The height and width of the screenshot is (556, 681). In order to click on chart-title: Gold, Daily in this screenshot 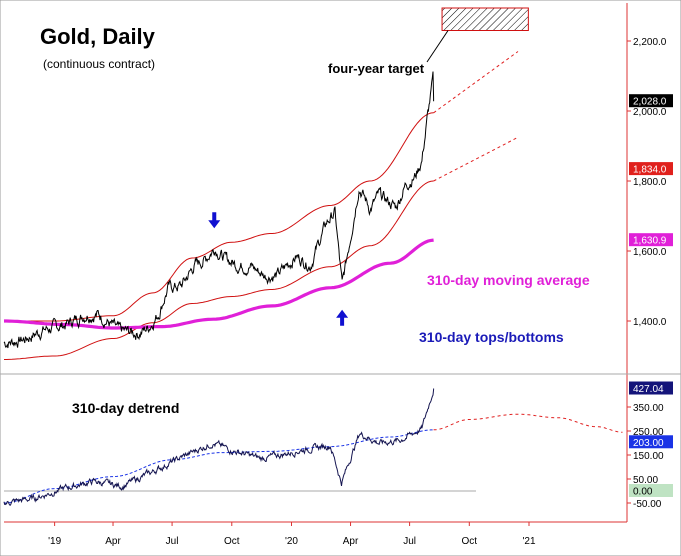, I will do `click(98, 36)`.